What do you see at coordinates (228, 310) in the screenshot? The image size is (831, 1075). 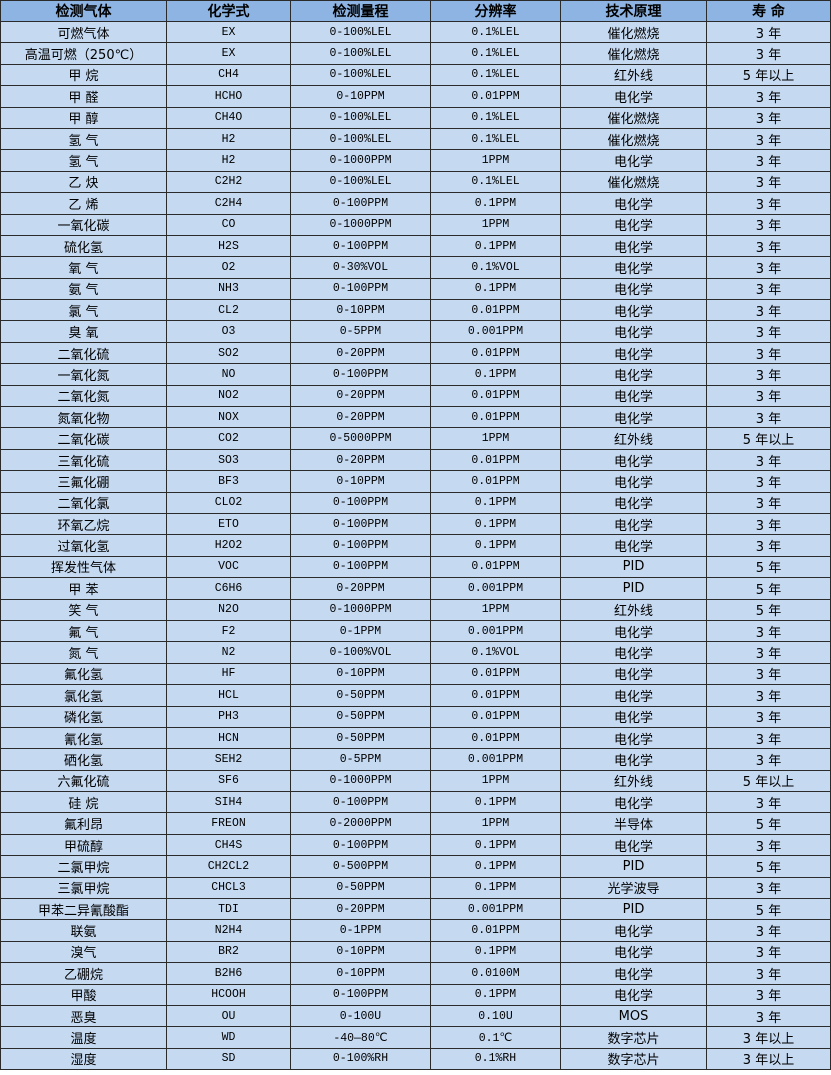 I see `cell-formula: CL2` at bounding box center [228, 310].